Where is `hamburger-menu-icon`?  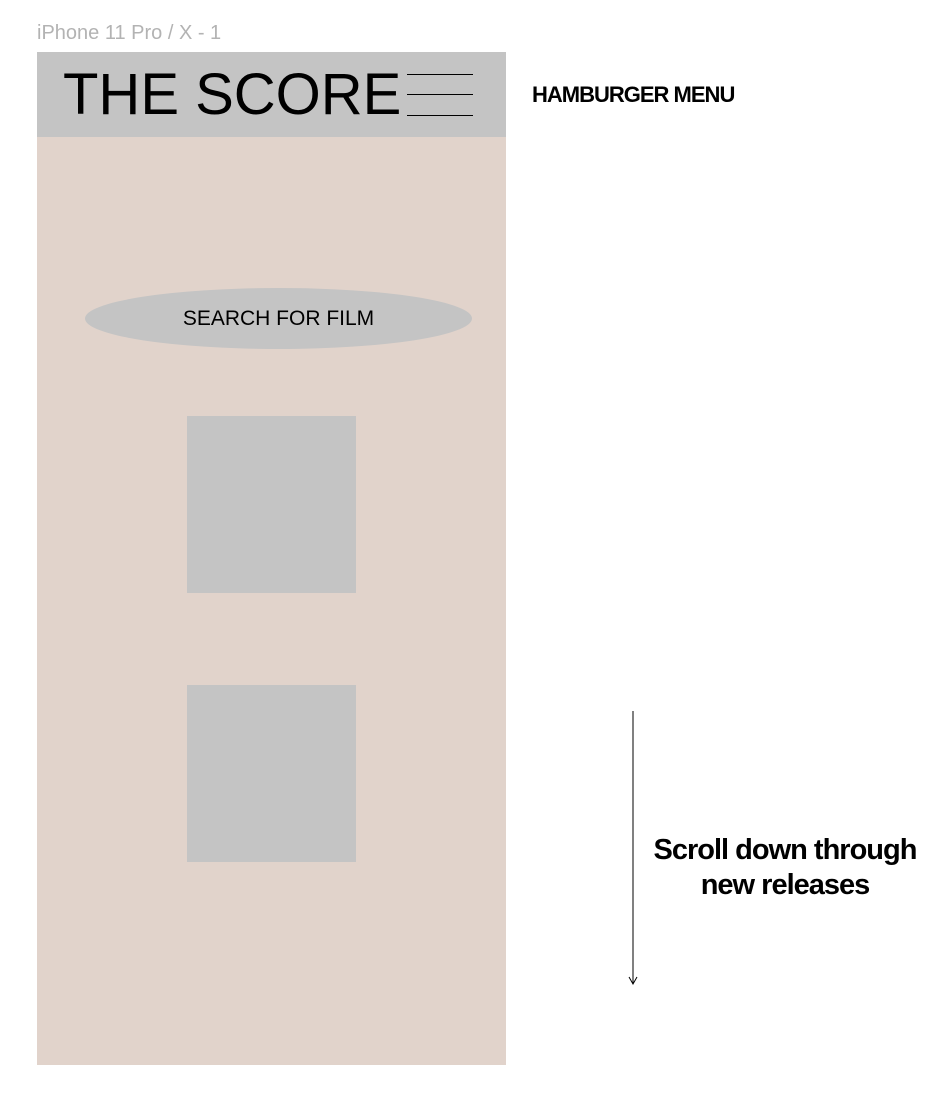 hamburger-menu-icon is located at coordinates (440, 95).